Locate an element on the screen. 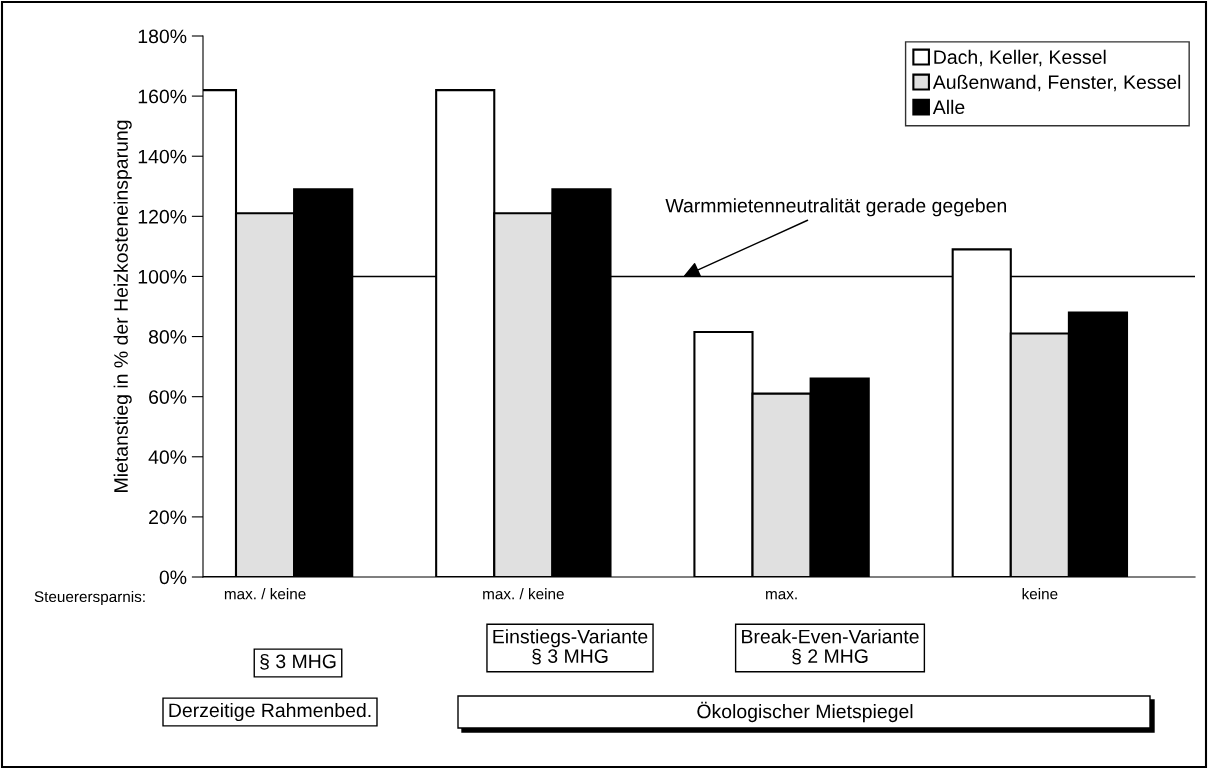 This screenshot has height=769, width=1208. x-tick-label: keine is located at coordinates (1040, 594).